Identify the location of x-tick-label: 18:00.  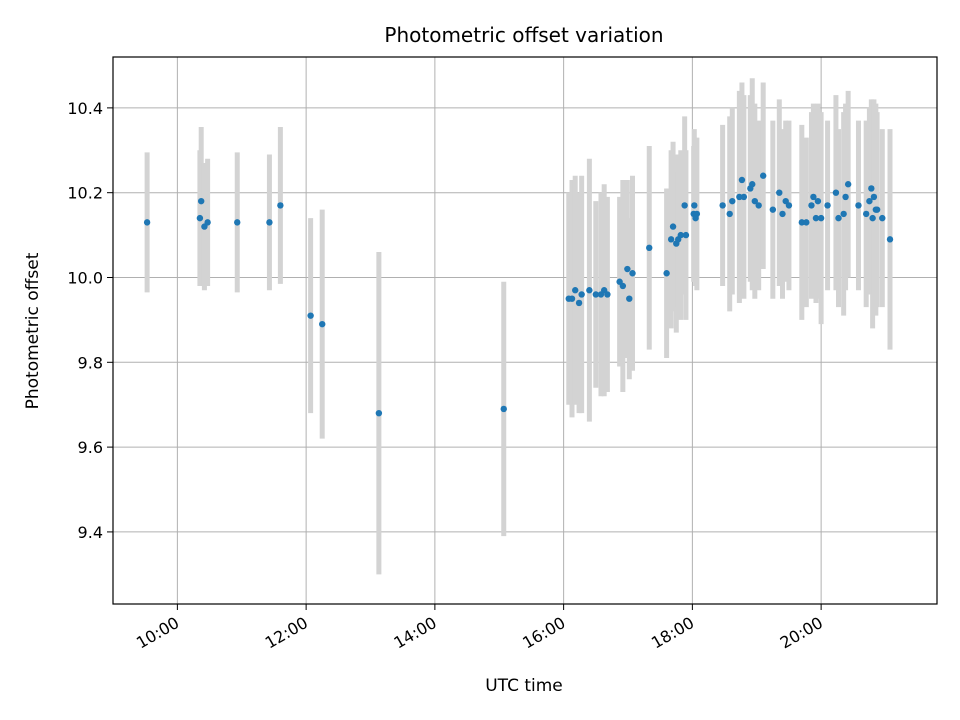
(672, 633).